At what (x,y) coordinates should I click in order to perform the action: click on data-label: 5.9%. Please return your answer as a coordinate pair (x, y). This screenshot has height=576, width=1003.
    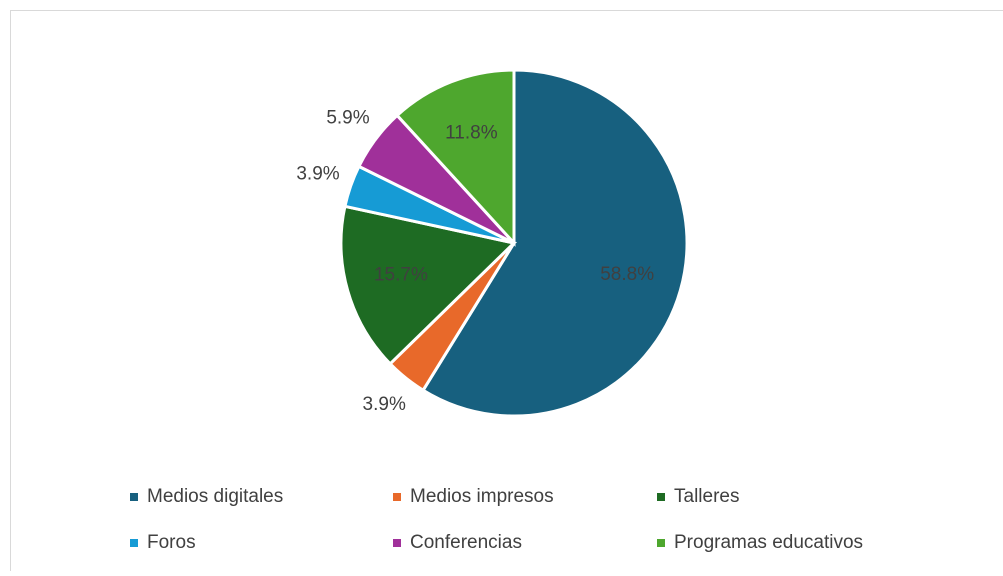
    Looking at the image, I should click on (347, 117).